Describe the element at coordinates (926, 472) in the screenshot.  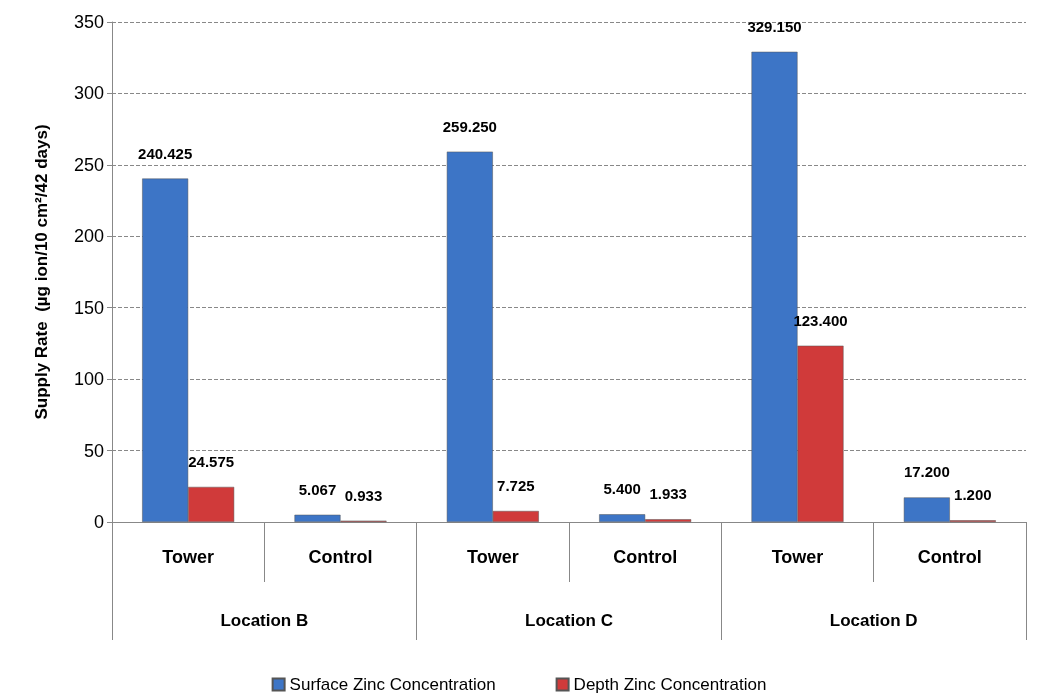
I see `data-label: 17.200` at that location.